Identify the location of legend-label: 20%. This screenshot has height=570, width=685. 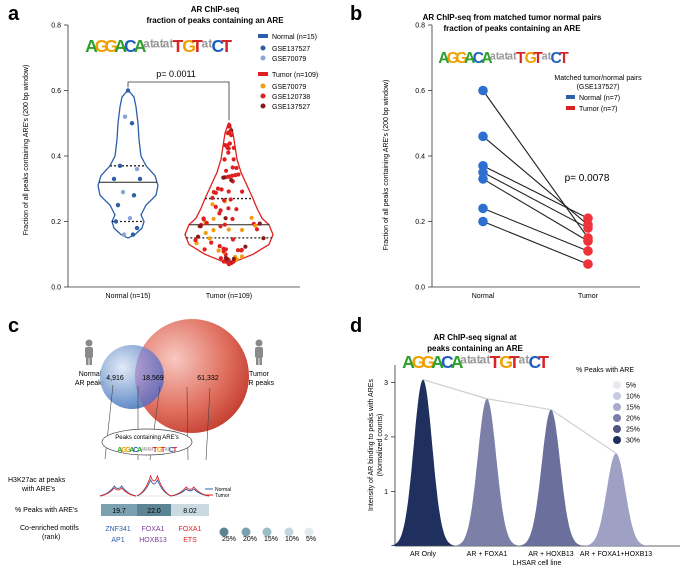
(633, 419).